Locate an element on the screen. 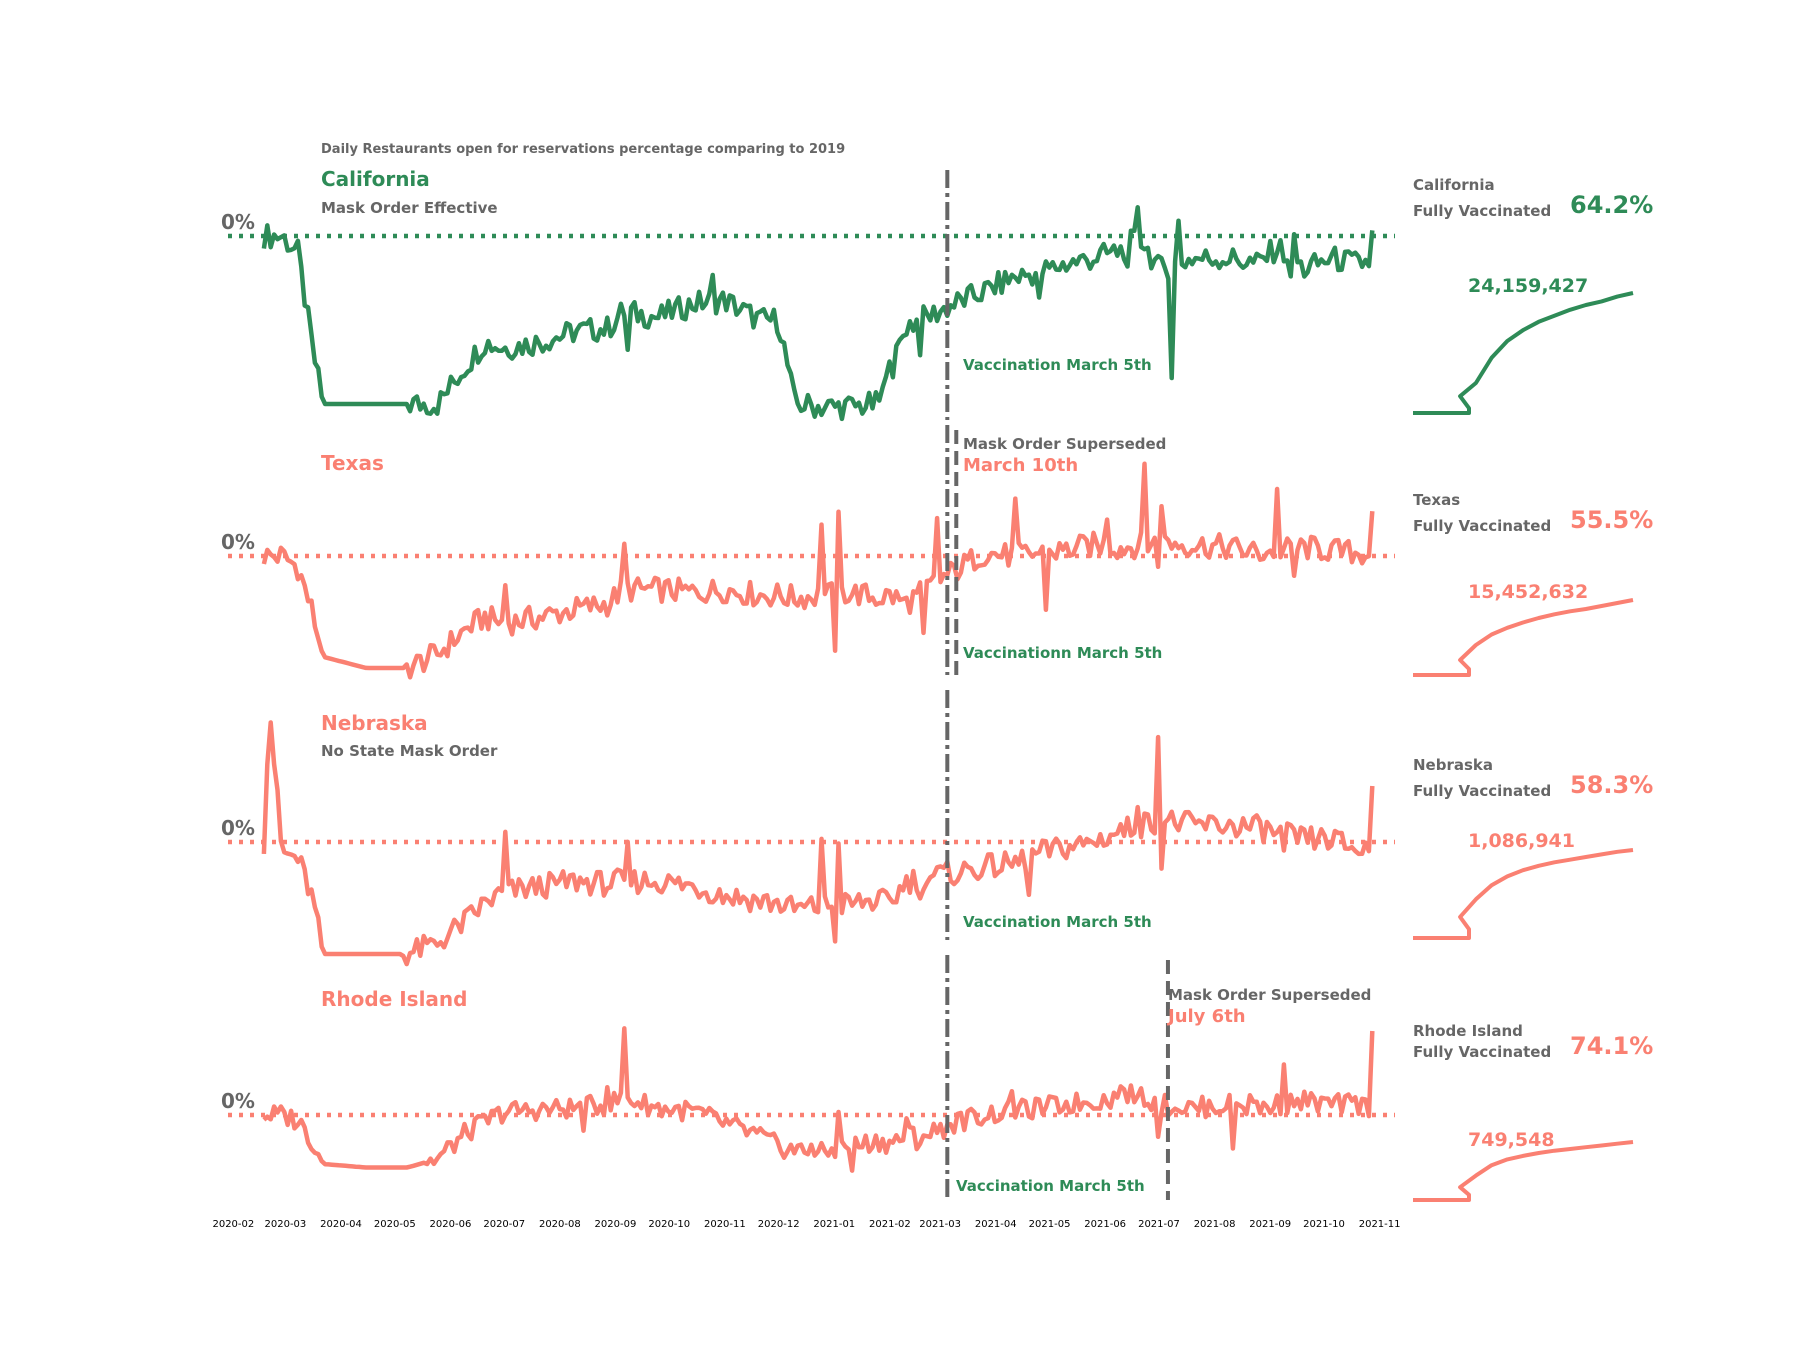 This screenshot has height=1368, width=1800. x-tick-label: 2021-04 is located at coordinates (996, 1224).